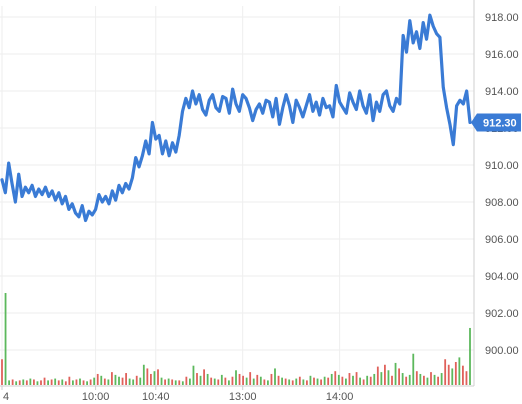 The height and width of the screenshot is (404, 522). What do you see at coordinates (96, 397) in the screenshot?
I see `x-tick-label: 10:00` at bounding box center [96, 397].